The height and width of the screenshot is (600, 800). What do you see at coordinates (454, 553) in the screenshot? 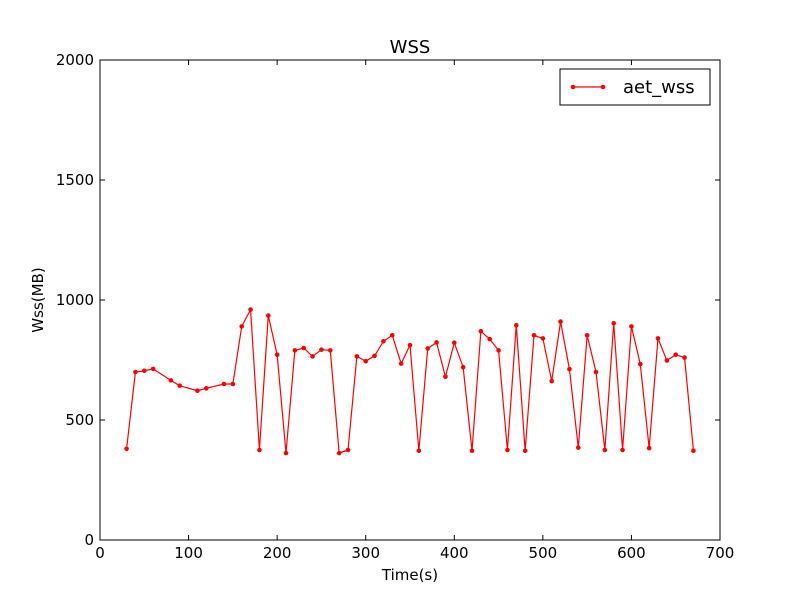
I see `x-tick-label: 400` at bounding box center [454, 553].